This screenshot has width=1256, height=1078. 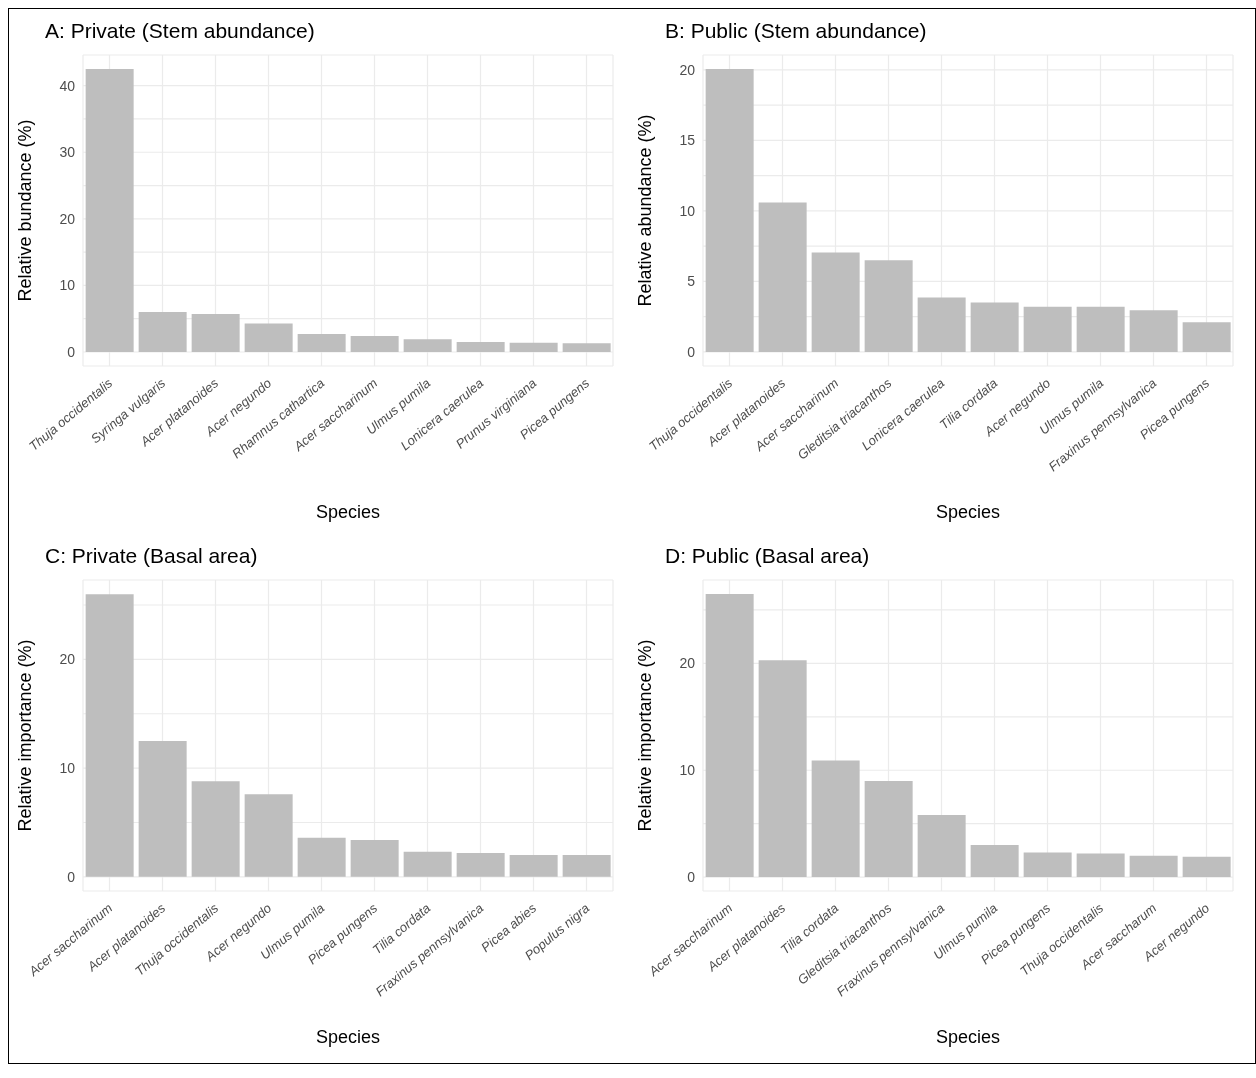 I want to click on y-tick-label: 15, so click(x=687, y=140).